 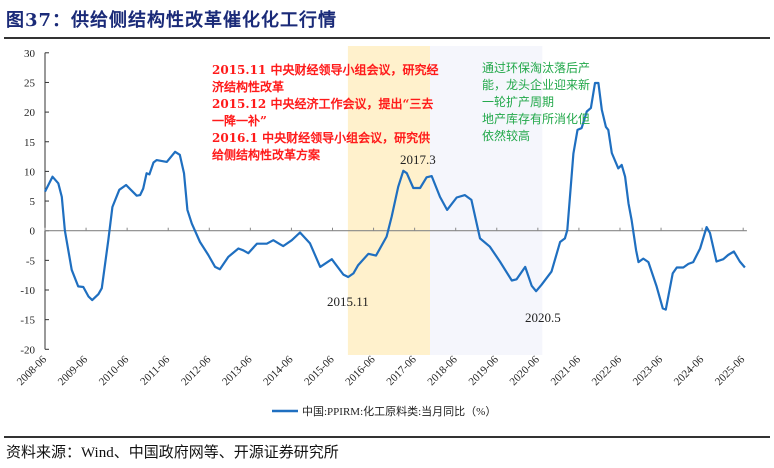 What do you see at coordinates (27, 291) in the screenshot?
I see `y-tick-label: -10` at bounding box center [27, 291].